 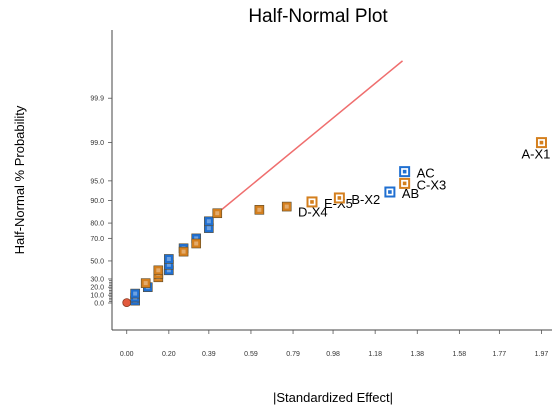 I want to click on y-tick-label: 95.0, so click(x=97, y=181).